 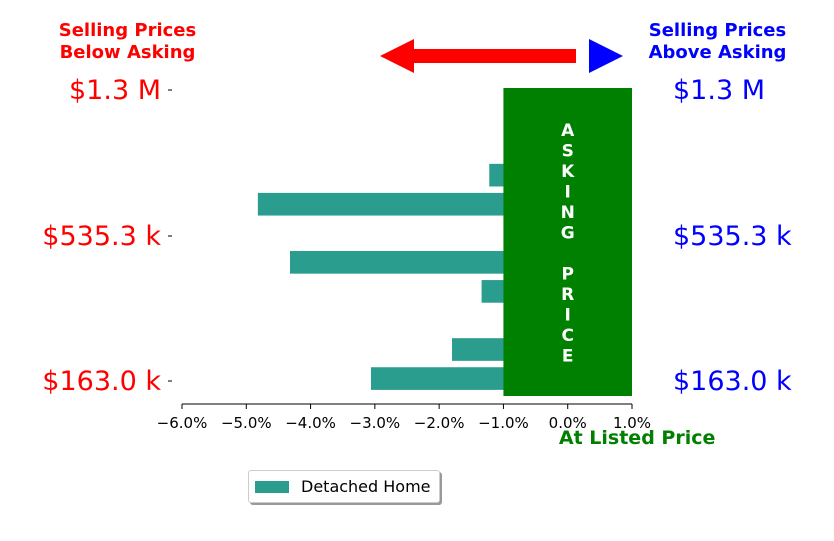 I want to click on y-tick-label-right: $535.3 k, so click(x=732, y=236).